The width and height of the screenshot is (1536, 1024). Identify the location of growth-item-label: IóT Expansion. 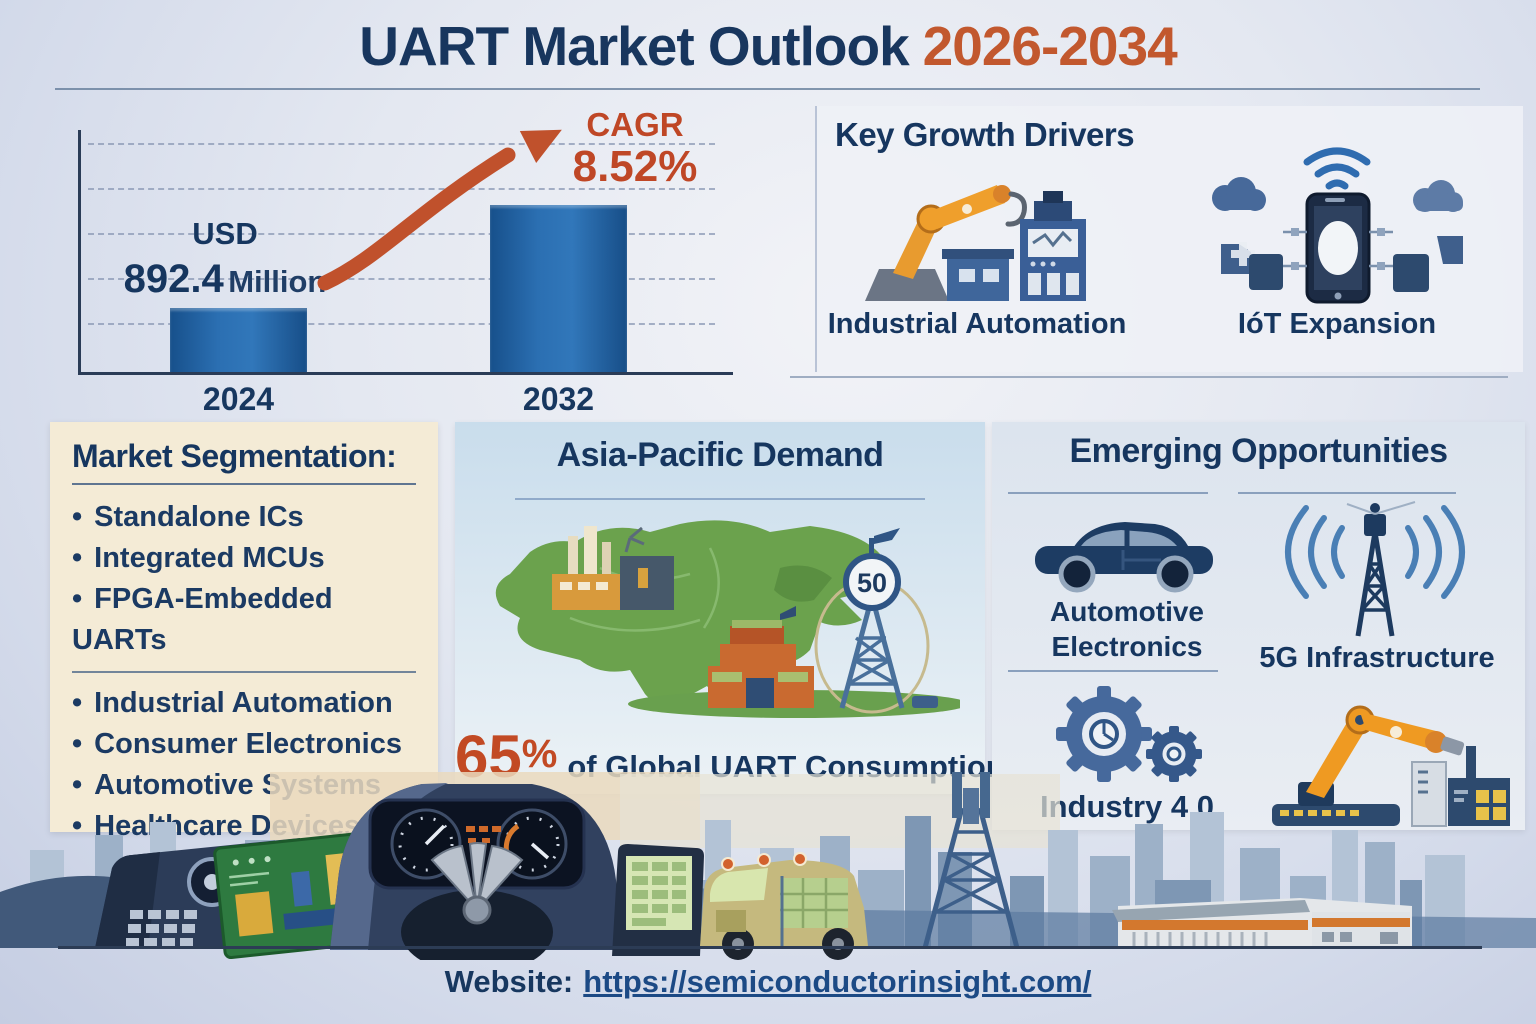
(1337, 324).